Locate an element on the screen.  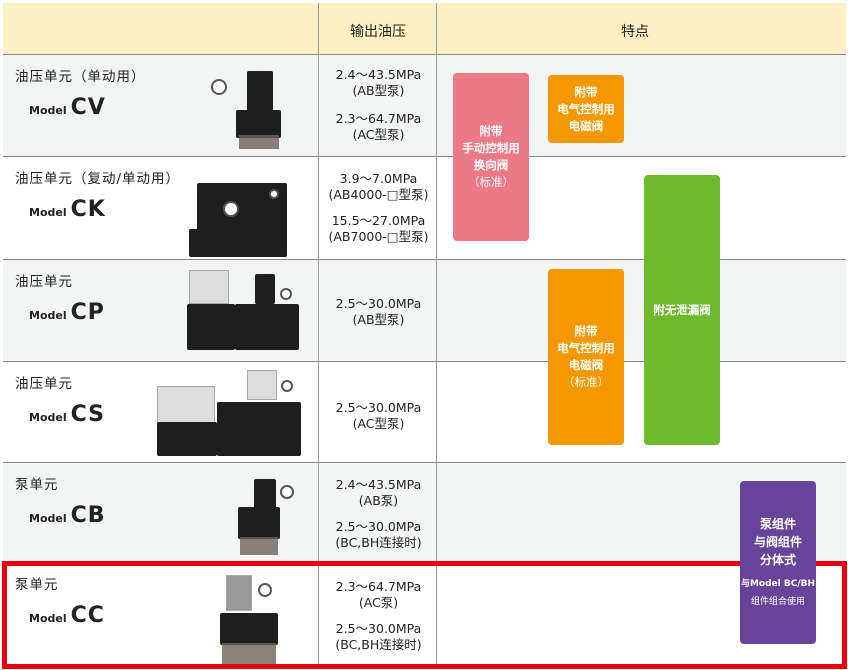
header-features: 特点 is located at coordinates (635, 32).